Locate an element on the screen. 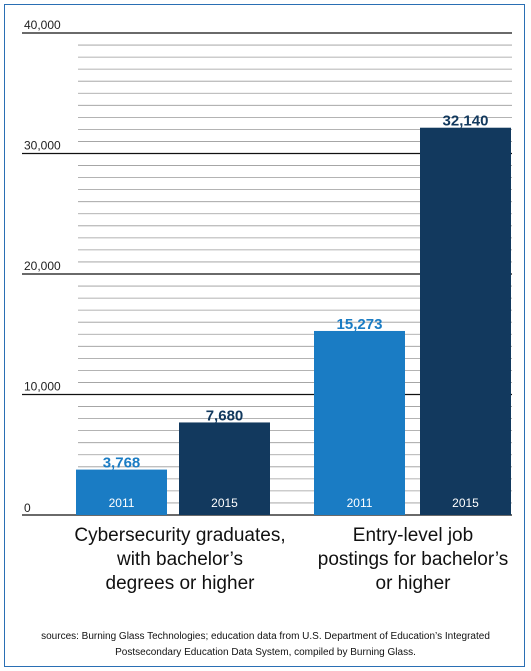 The height and width of the screenshot is (671, 531). y-tick-label: 30,000 is located at coordinates (42, 146).